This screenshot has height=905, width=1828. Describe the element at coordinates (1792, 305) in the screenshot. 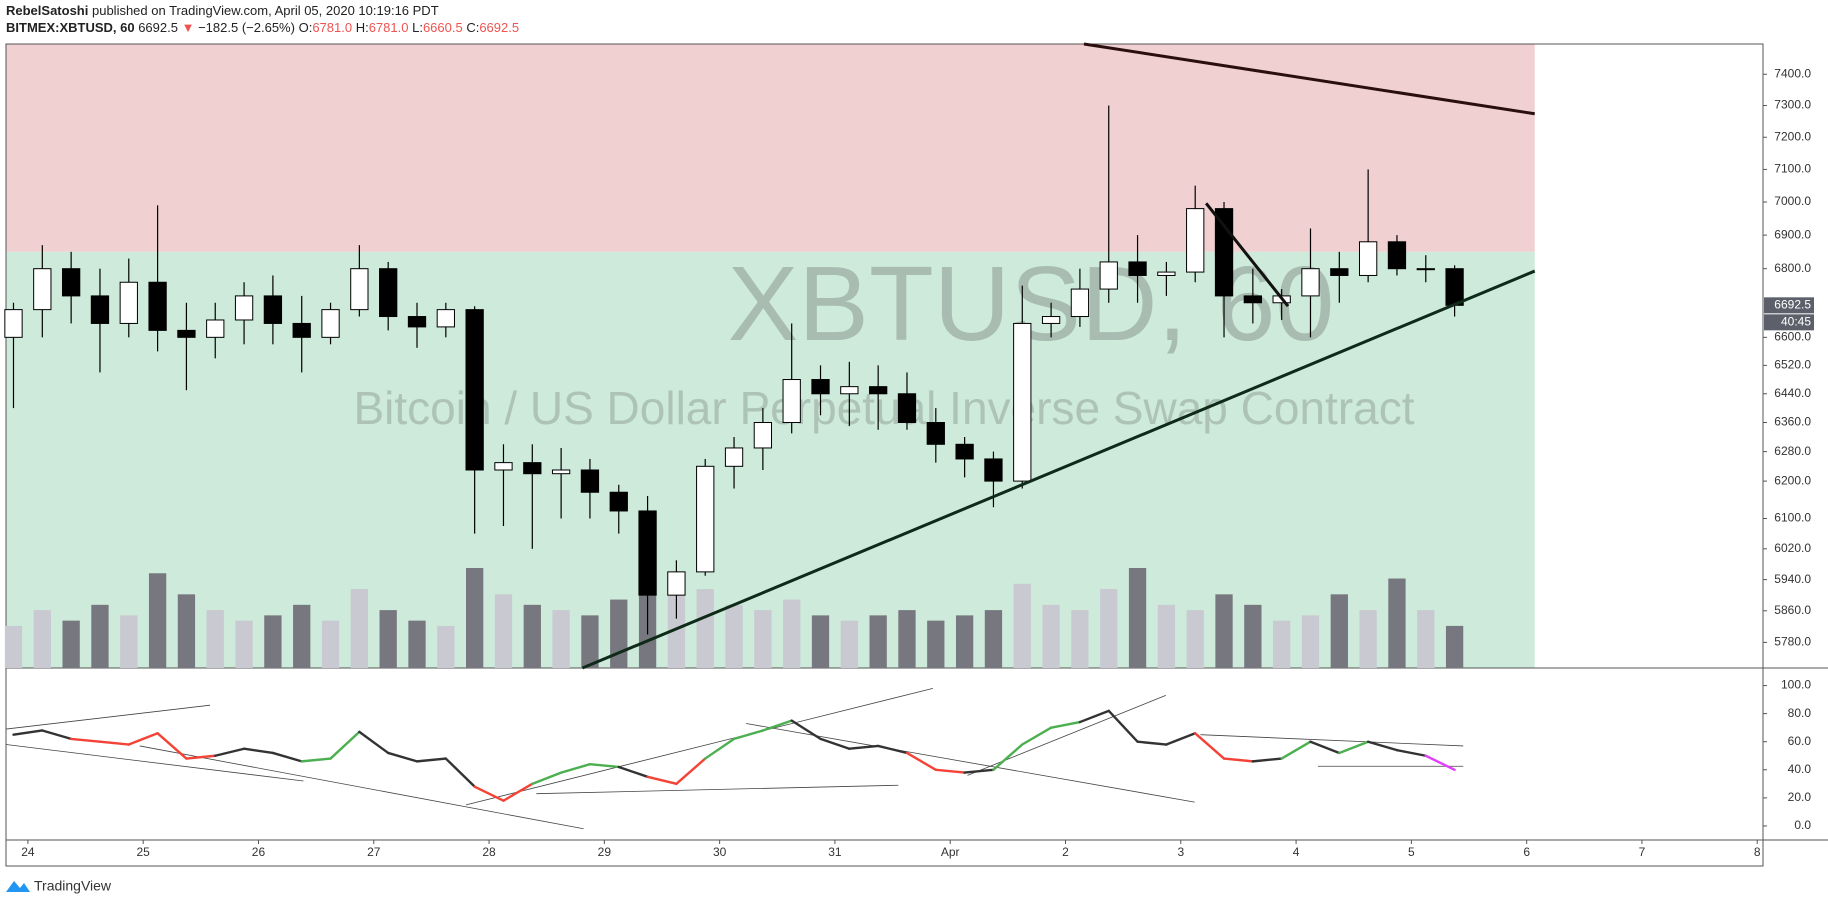

I see `last-price-label: 6692.5` at that location.